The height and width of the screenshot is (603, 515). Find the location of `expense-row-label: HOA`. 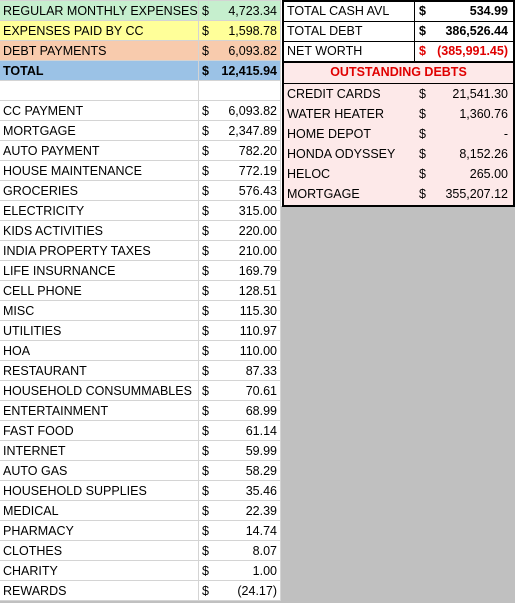

expense-row-label: HOA is located at coordinates (17, 351).